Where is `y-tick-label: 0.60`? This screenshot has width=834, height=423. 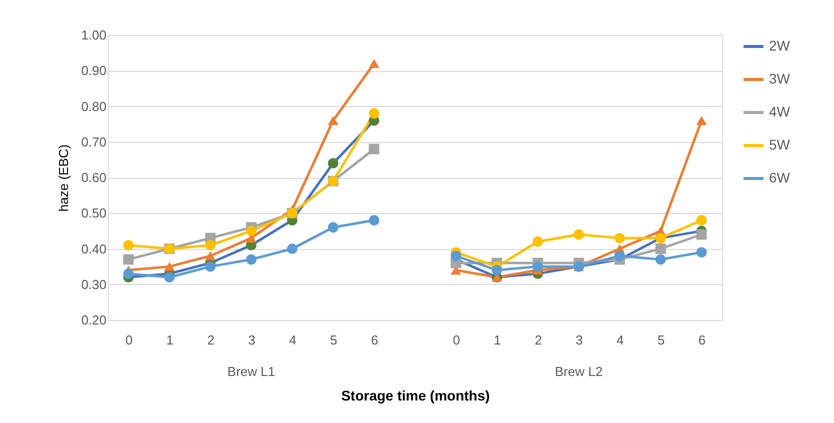
y-tick-label: 0.60 is located at coordinates (93, 177).